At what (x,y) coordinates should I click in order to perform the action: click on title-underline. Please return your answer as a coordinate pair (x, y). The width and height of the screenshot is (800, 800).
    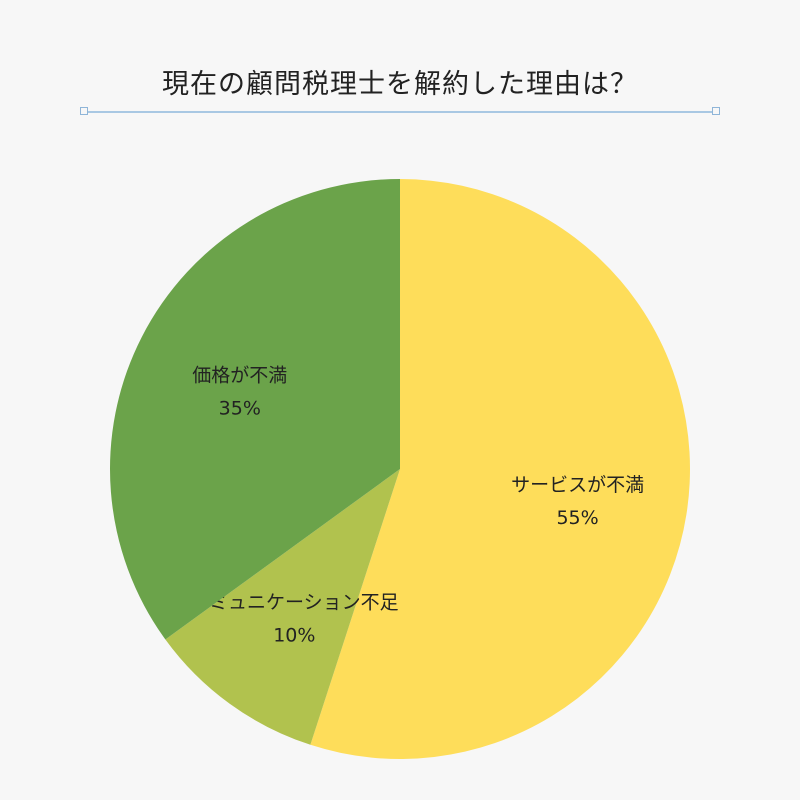
    Looking at the image, I should click on (400, 112).